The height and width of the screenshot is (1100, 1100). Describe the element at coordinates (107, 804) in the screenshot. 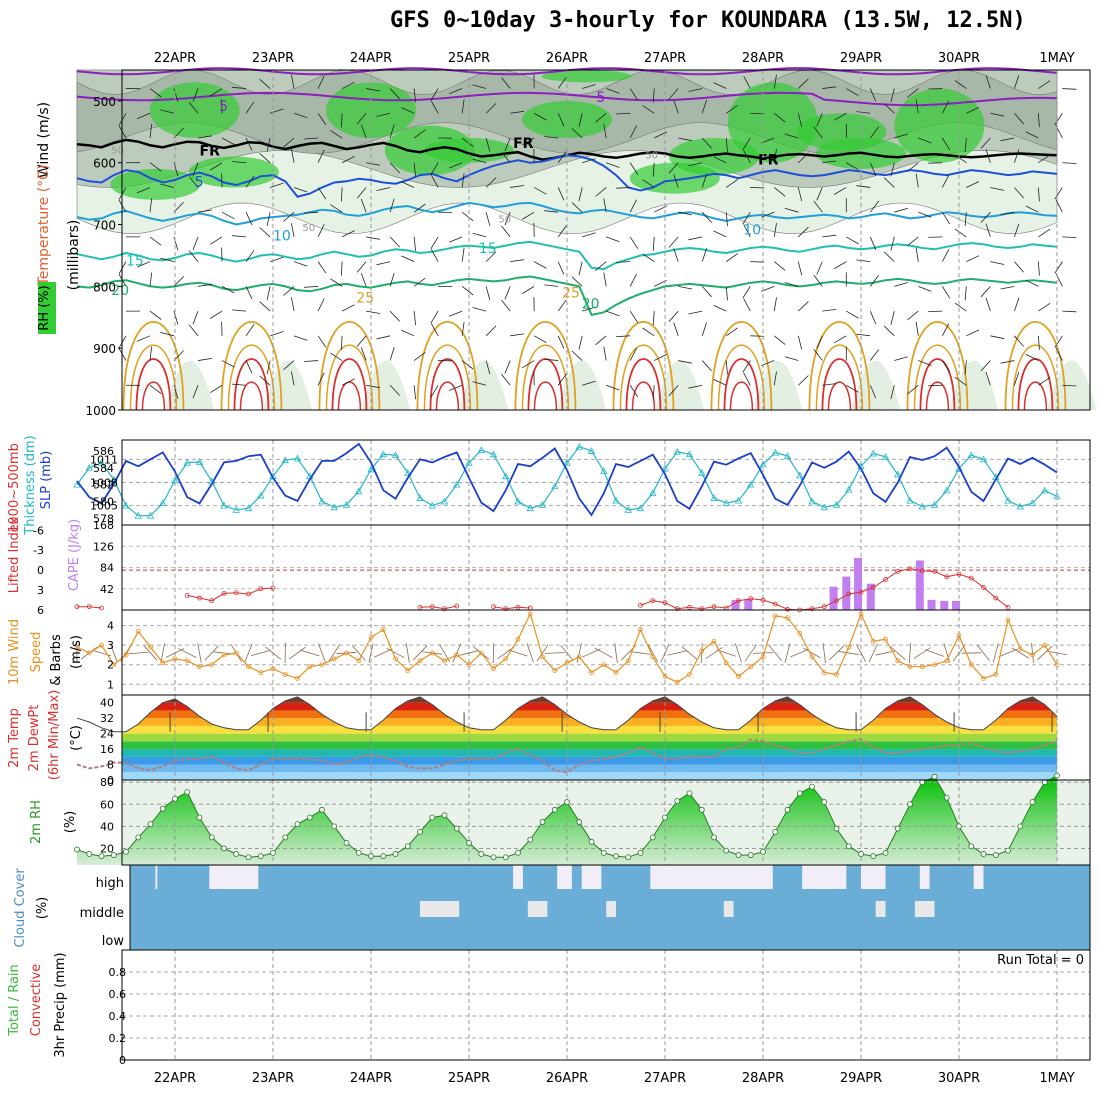

I see `rh-tick: 60` at that location.